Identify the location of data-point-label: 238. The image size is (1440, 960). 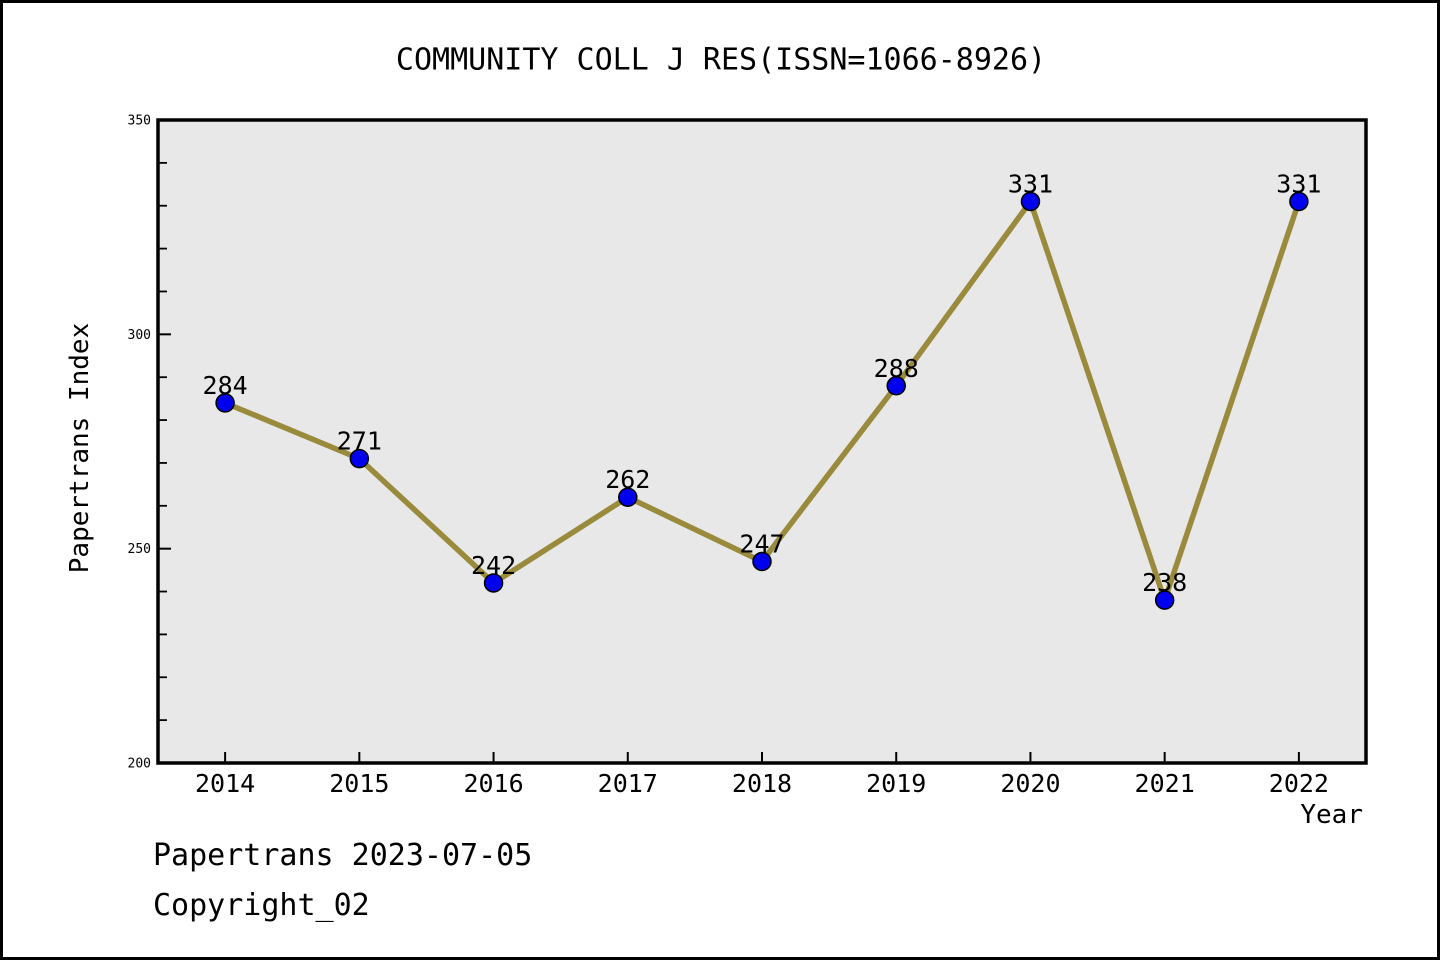
(1164, 582).